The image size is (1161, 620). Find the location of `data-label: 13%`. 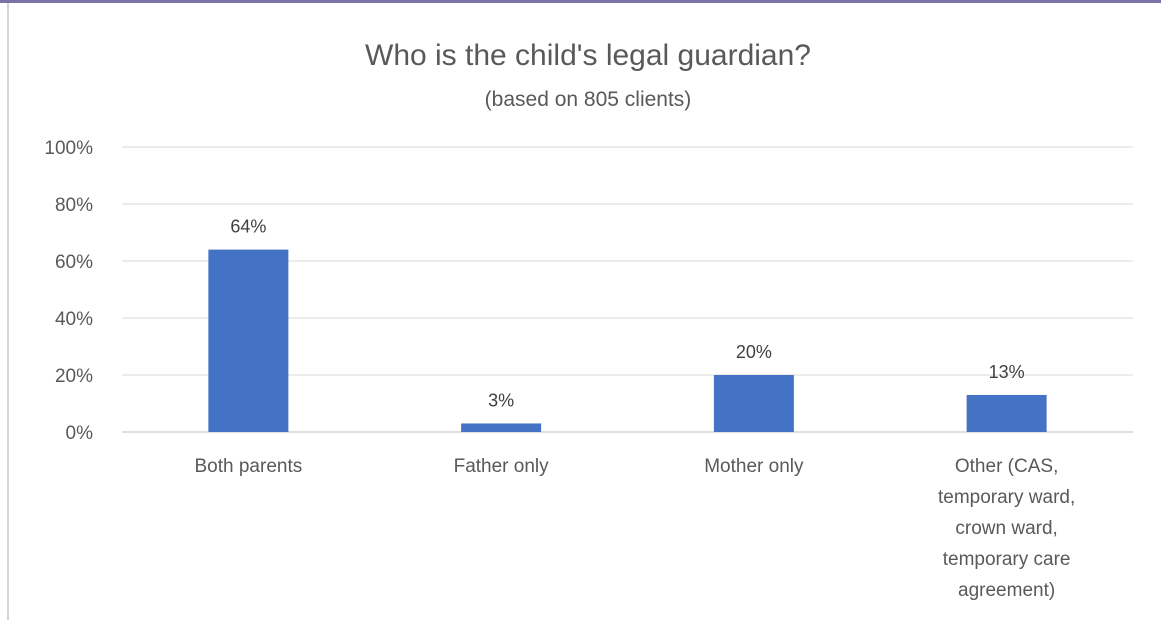

data-label: 13% is located at coordinates (1007, 372).